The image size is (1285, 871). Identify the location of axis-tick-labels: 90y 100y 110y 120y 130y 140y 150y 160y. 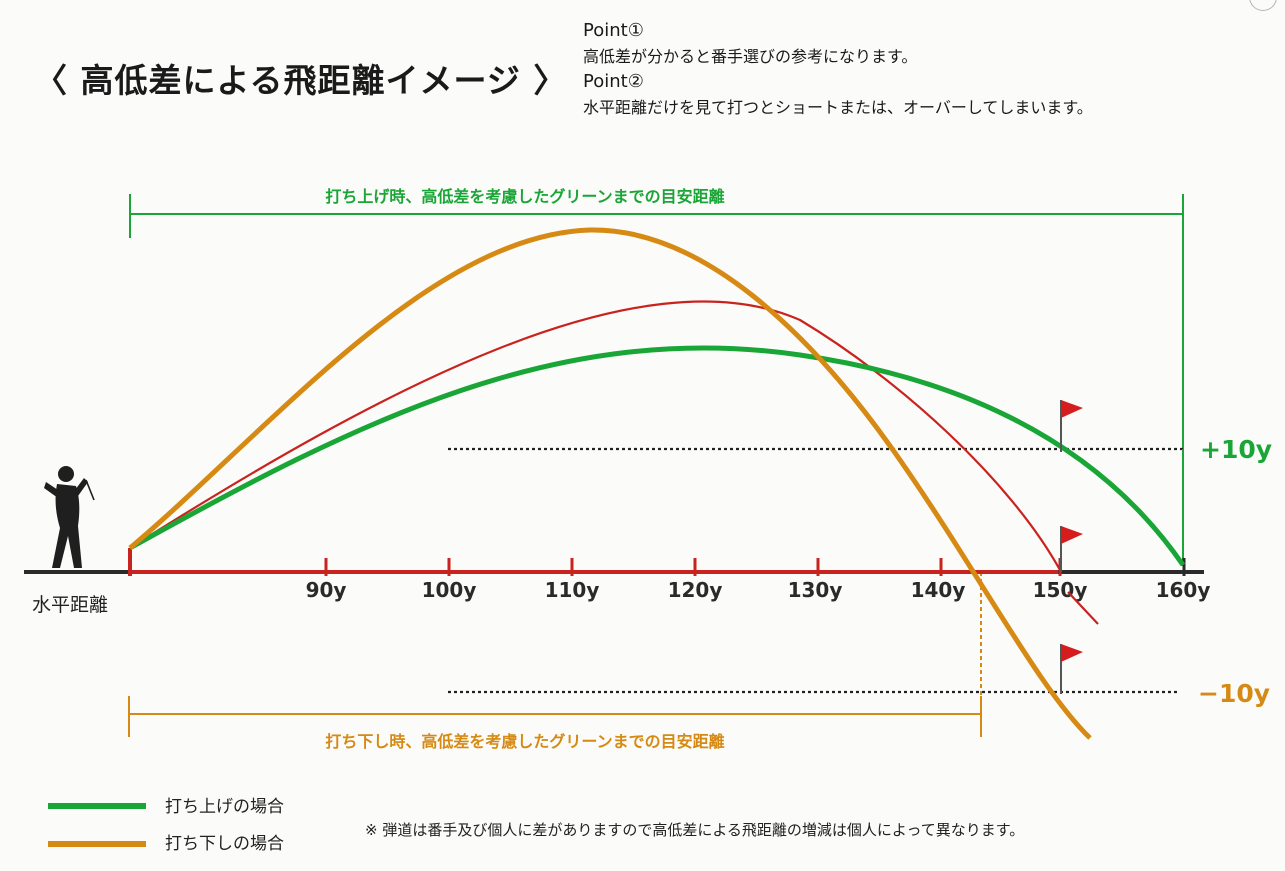
(758, 590).